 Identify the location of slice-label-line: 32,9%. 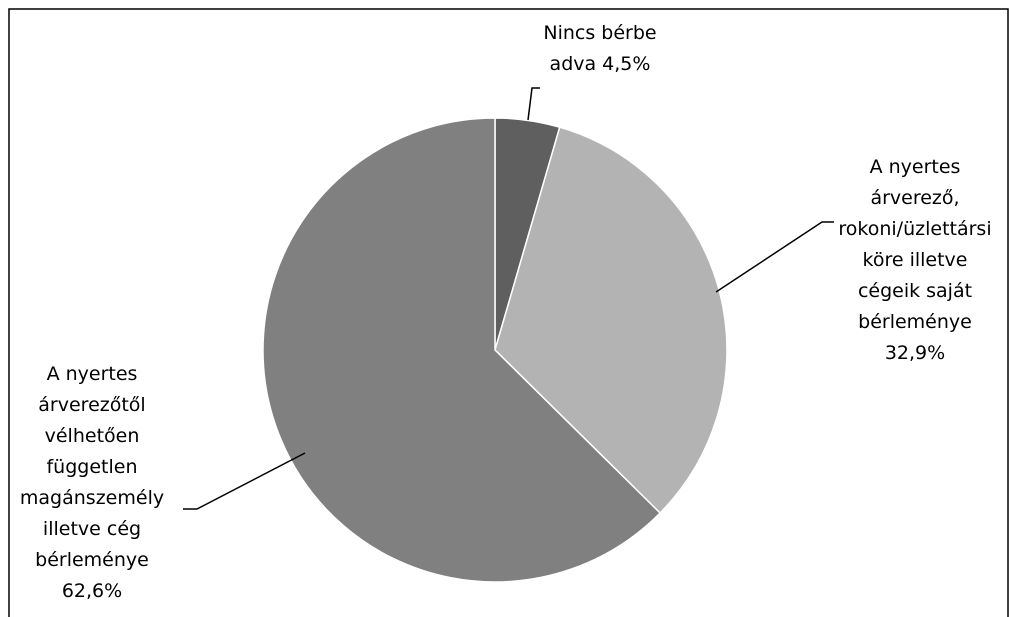
(915, 353).